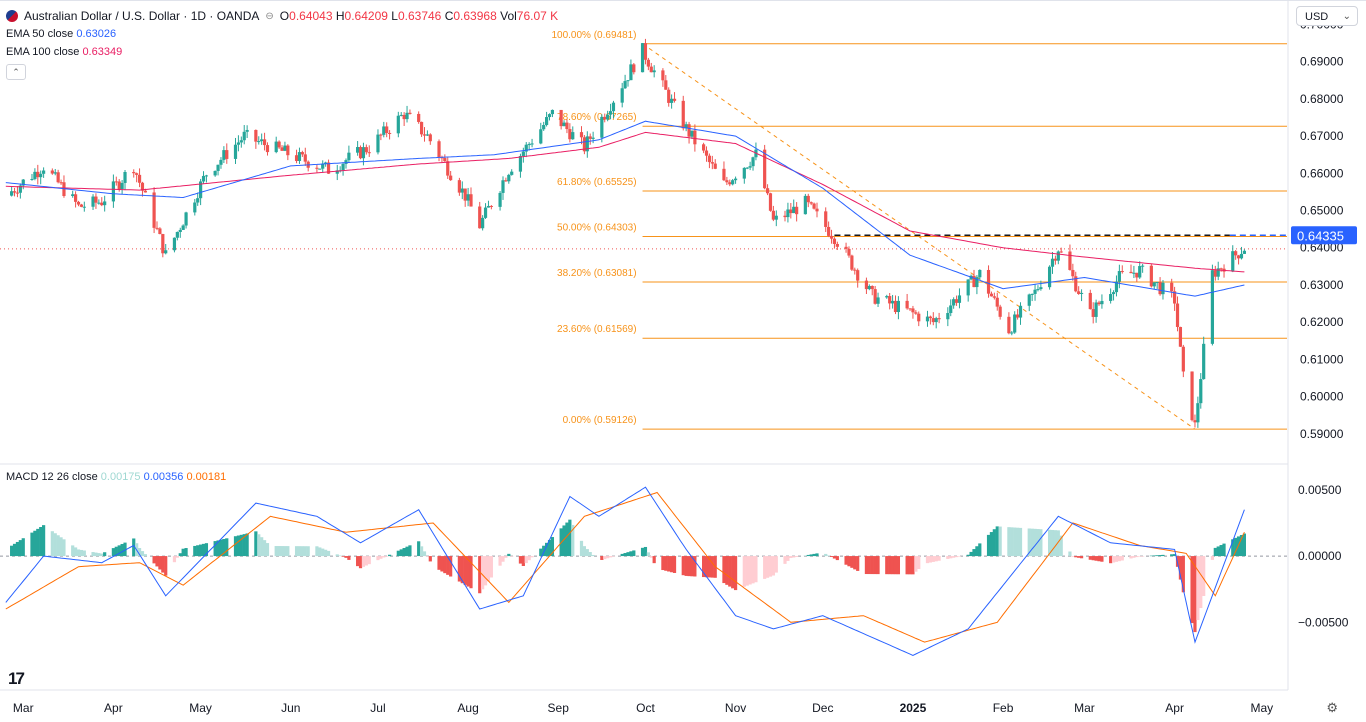  What do you see at coordinates (1332, 707) in the screenshot?
I see `gear-icon: ⚙` at bounding box center [1332, 707].